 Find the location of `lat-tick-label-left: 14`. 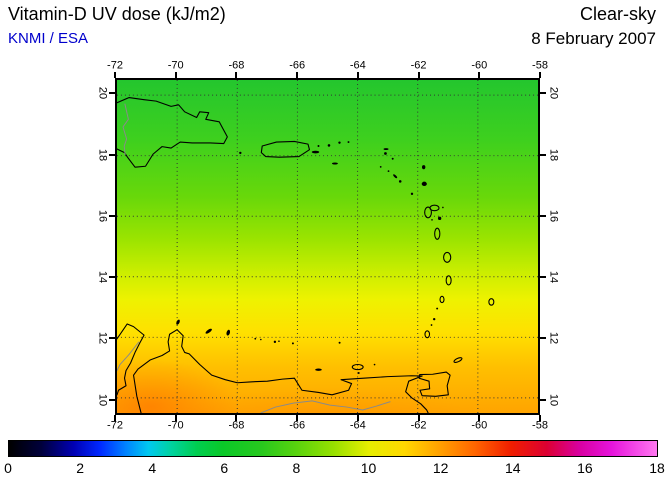

lat-tick-label-left: 14 is located at coordinates (102, 277).